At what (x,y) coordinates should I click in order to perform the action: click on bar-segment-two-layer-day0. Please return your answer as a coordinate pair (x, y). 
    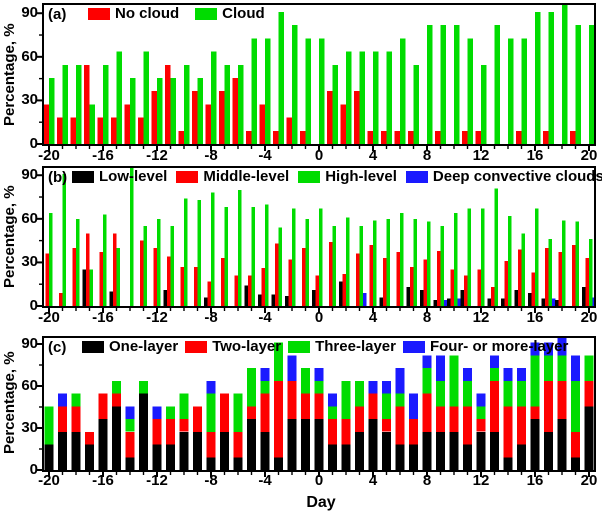
    Looking at the image, I should click on (319, 406).